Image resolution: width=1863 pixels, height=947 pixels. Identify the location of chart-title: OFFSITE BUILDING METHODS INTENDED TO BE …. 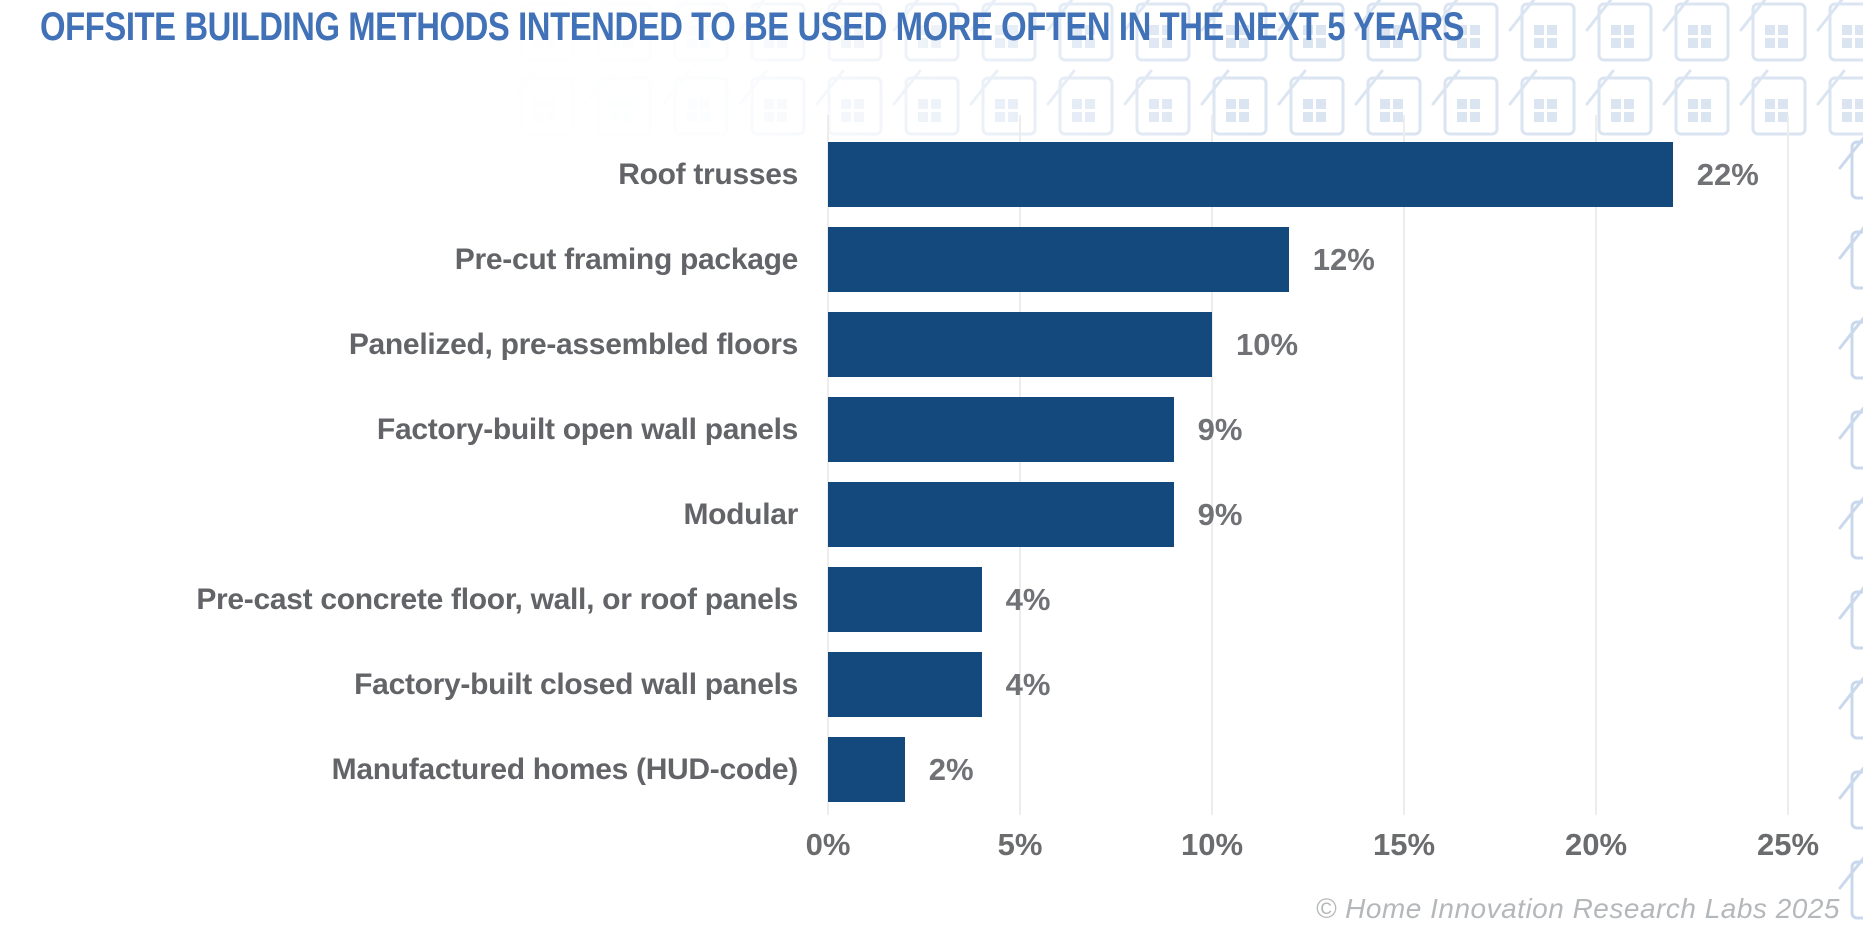
(752, 27).